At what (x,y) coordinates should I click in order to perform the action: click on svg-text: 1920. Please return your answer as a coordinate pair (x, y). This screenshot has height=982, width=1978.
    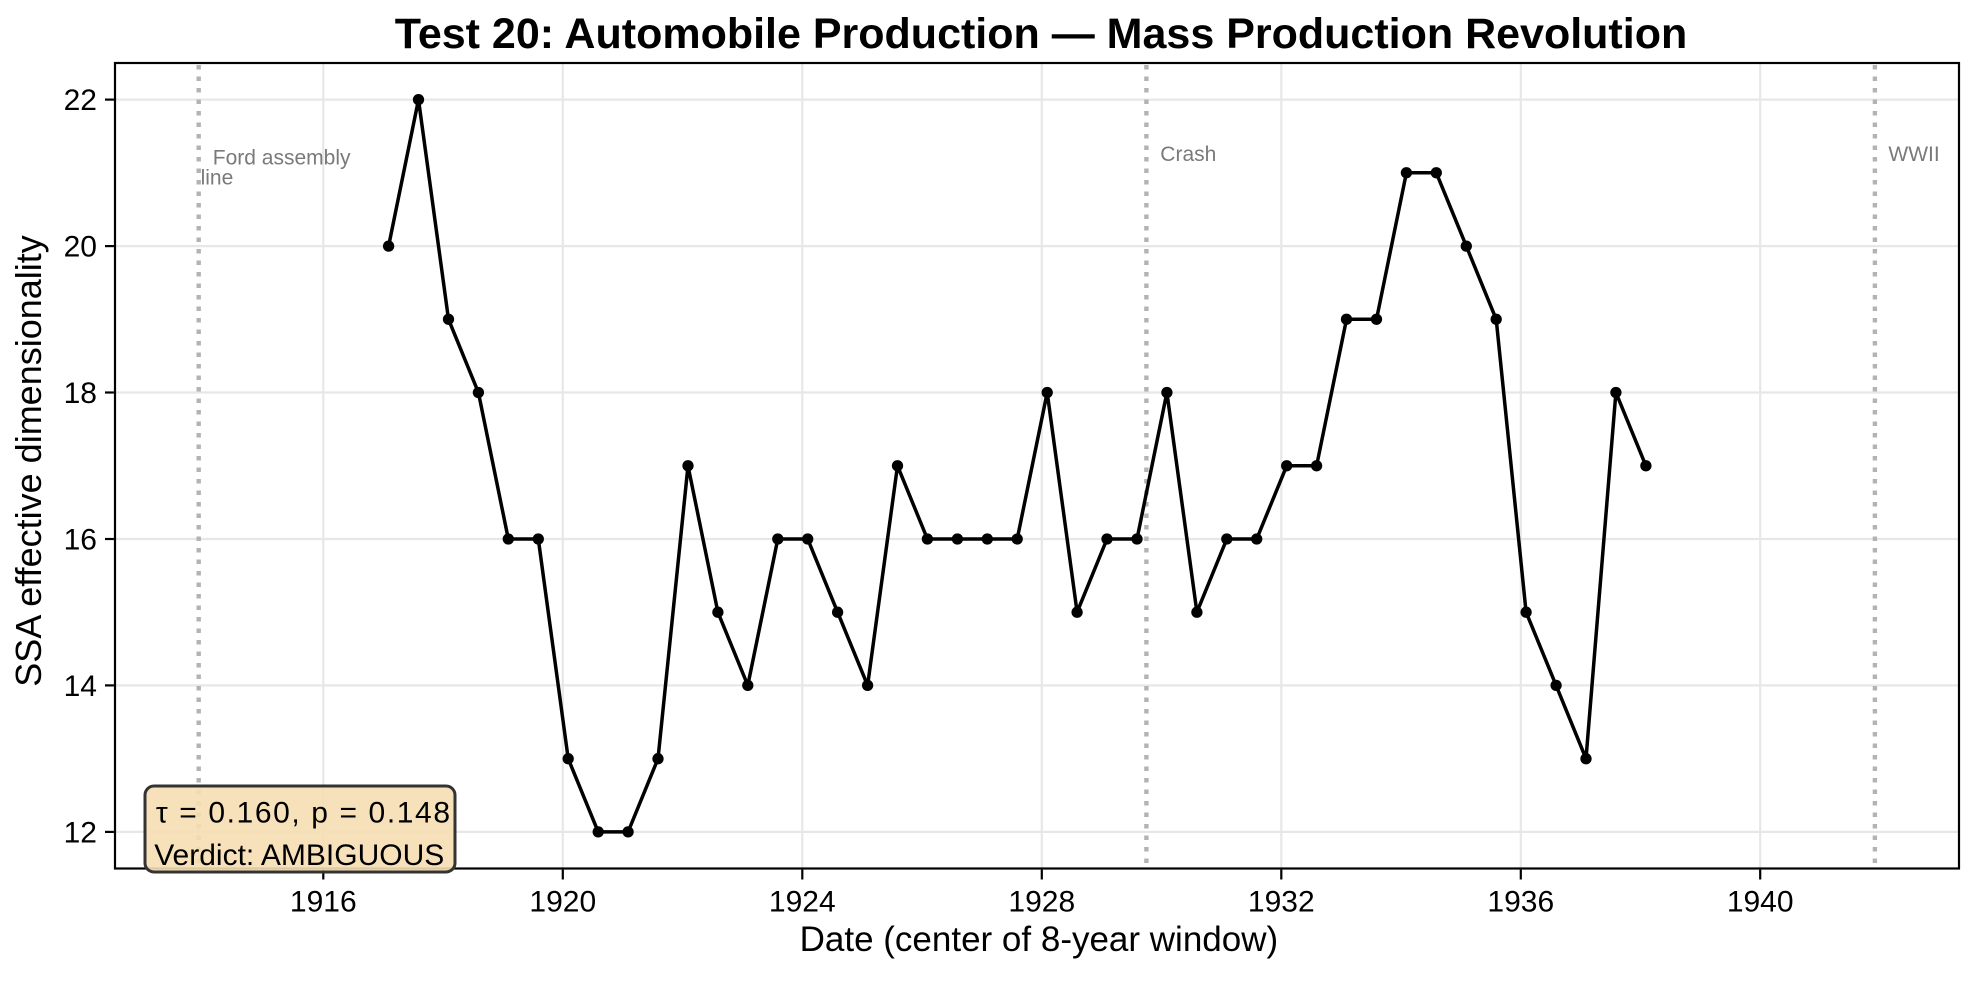
    Looking at the image, I should click on (562, 902).